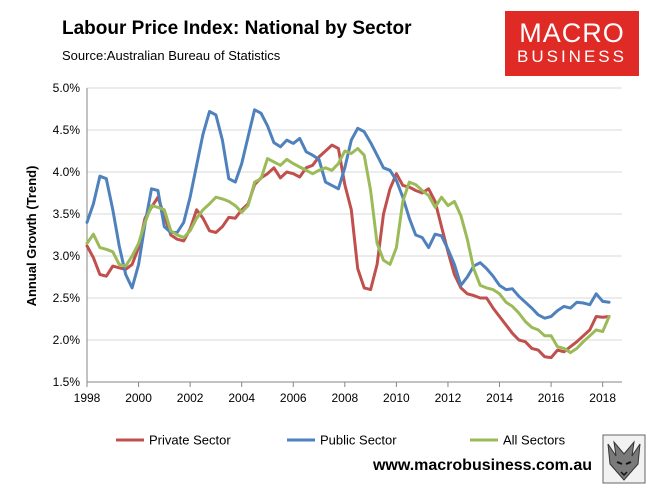 Image resolution: width=660 pixels, height=491 pixels. I want to click on legend-label-private: Private Sector, so click(190, 440).